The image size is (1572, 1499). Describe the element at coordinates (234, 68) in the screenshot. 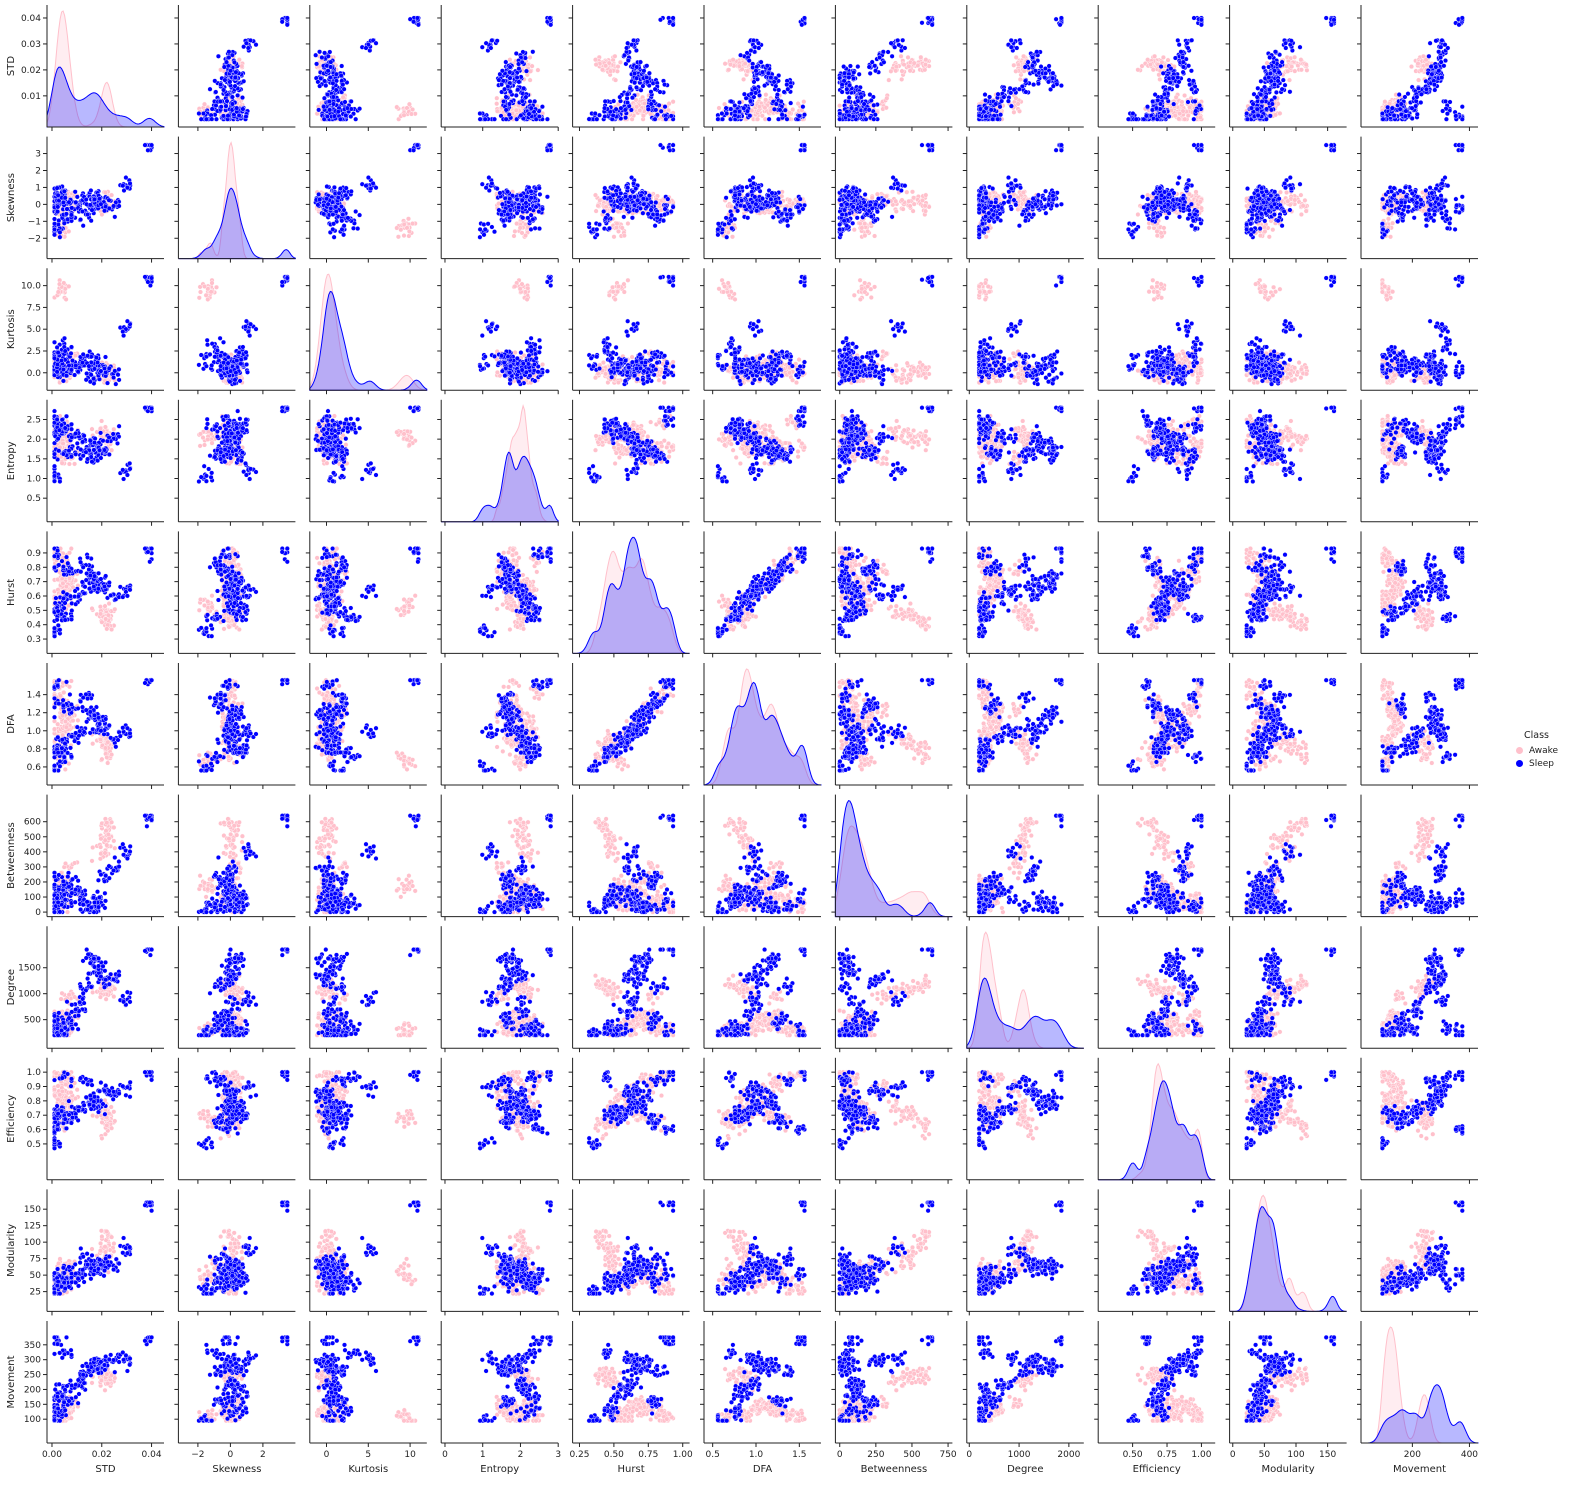

I see `panel-std-vs-skewness` at that location.